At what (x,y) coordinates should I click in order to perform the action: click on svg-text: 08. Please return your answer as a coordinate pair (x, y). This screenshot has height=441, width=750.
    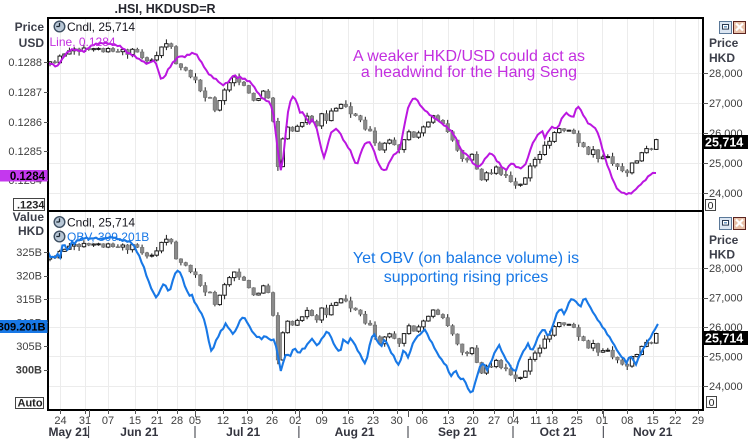
    Looking at the image, I should click on (627, 421).